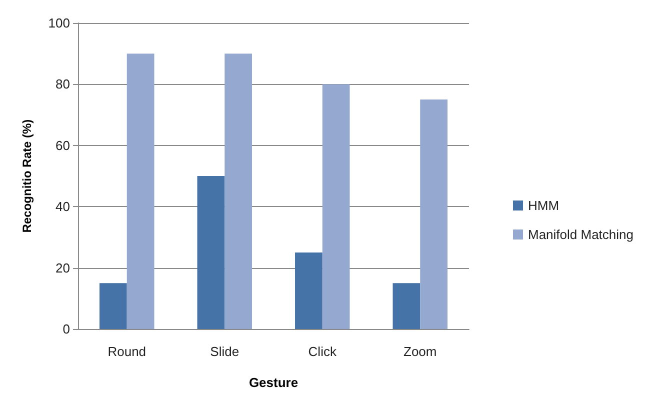  Describe the element at coordinates (544, 205) in the screenshot. I see `legend-label: HMM` at that location.